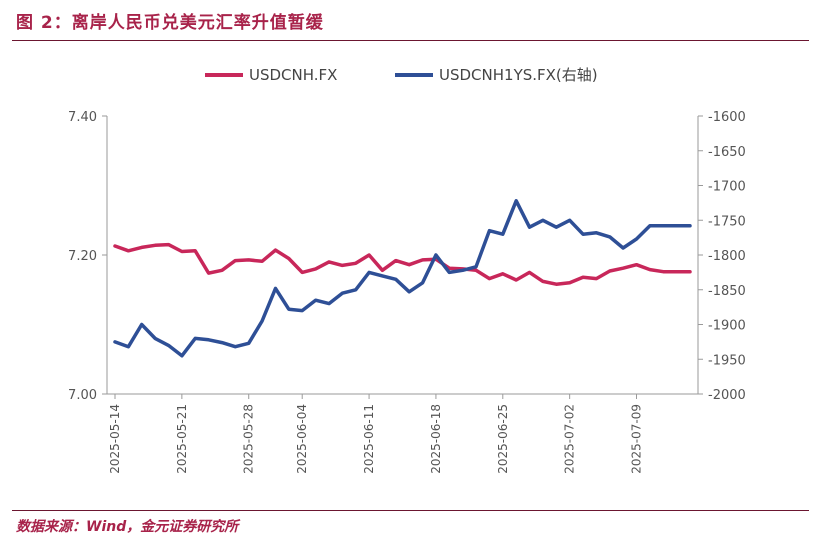 The height and width of the screenshot is (542, 817). Describe the element at coordinates (518, 75) in the screenshot. I see `legend-label: USDCNH1YS.FX(右轴)` at that location.